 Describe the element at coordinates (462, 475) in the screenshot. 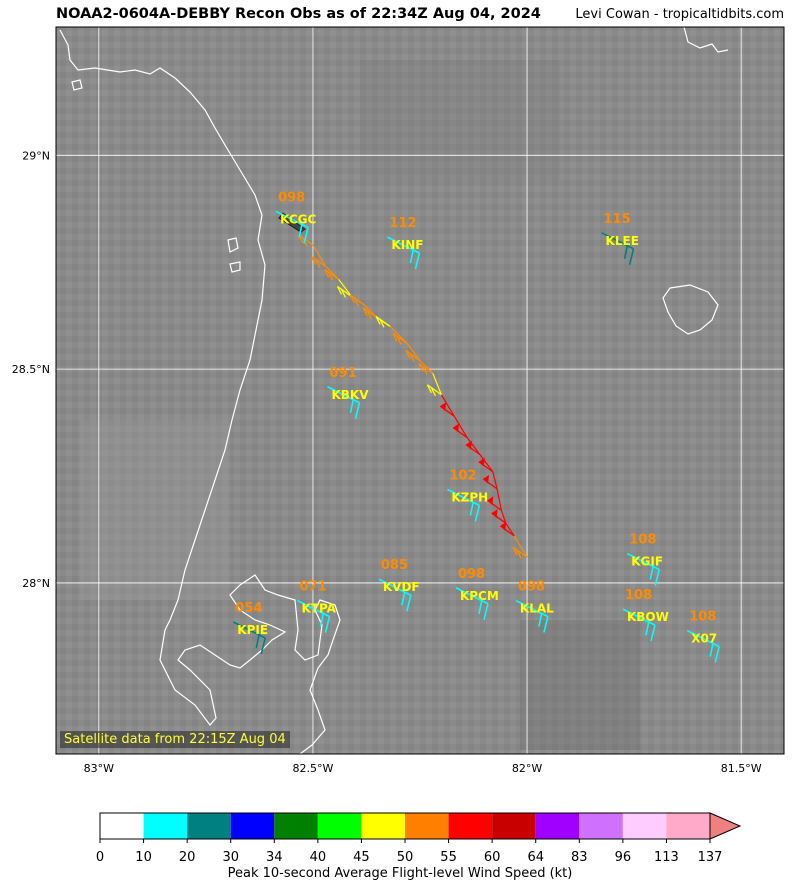

I see `station-value: 102` at that location.